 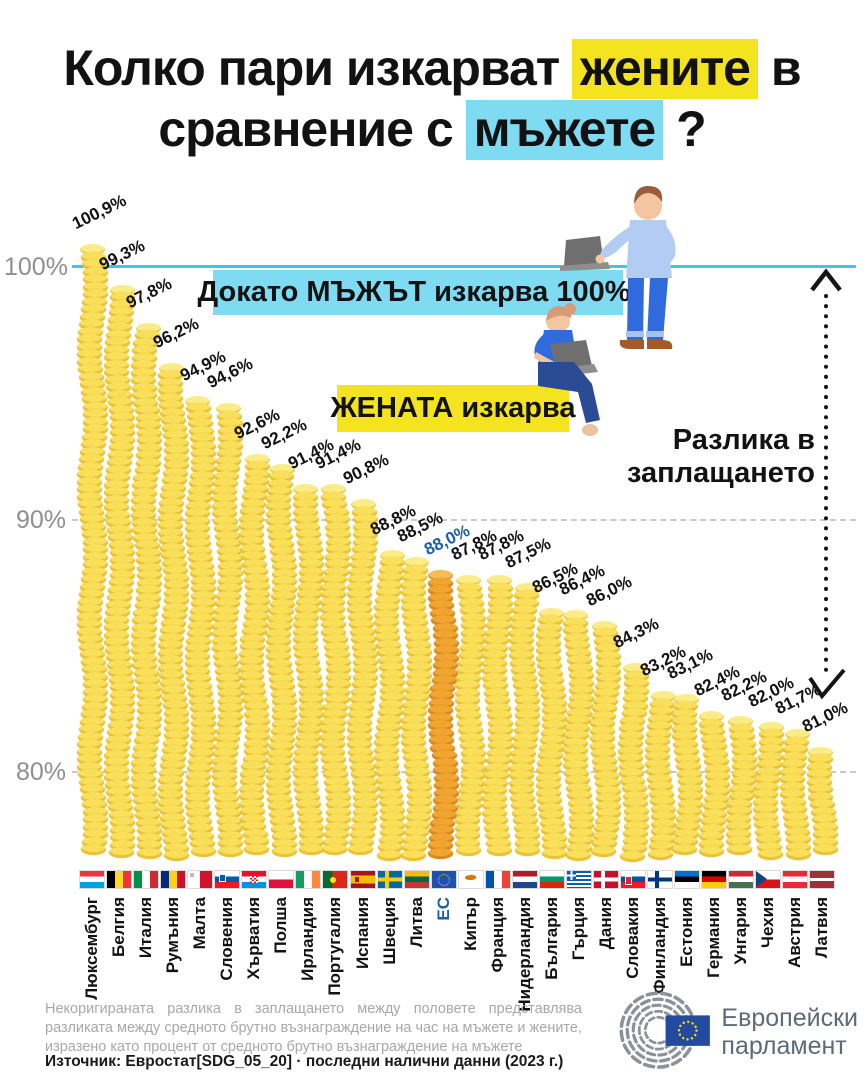 I want to click on title-text: сравнение с, so click(x=312, y=129).